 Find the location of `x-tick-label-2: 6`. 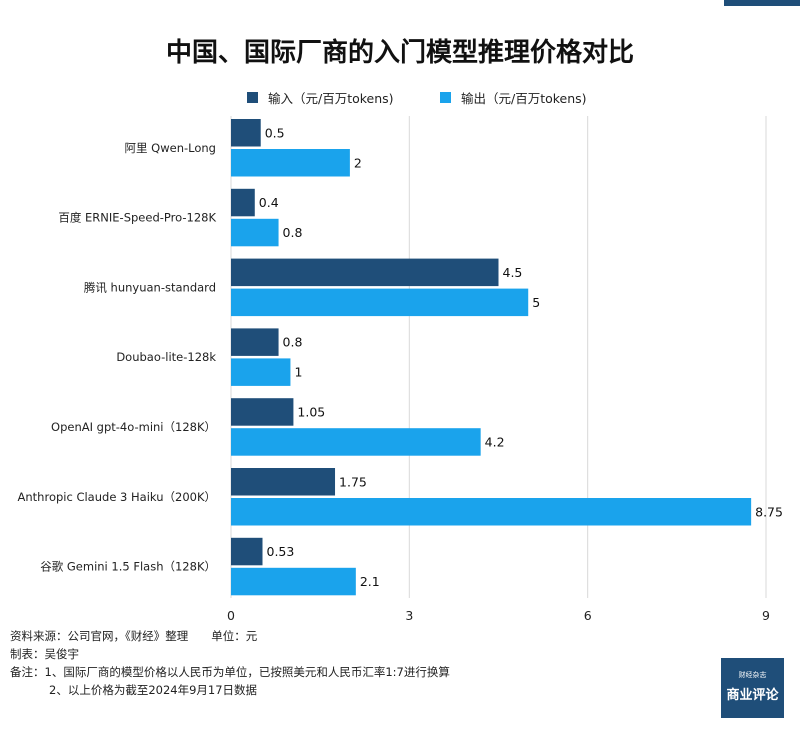

x-tick-label-2: 6 is located at coordinates (588, 615).